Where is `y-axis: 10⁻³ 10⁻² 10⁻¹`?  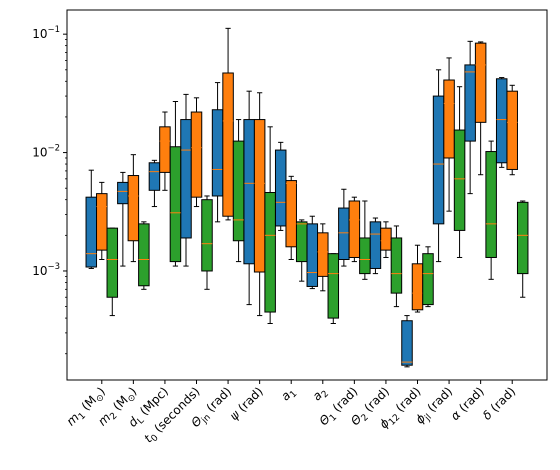 y-axis: 10⁻³ 10⁻² 10⁻¹ is located at coordinates (49, 190).